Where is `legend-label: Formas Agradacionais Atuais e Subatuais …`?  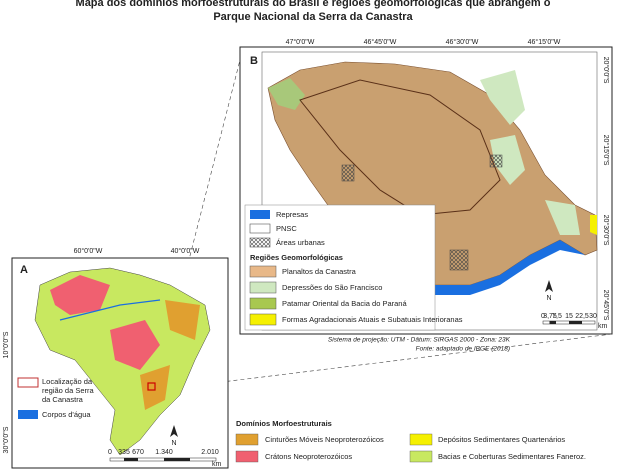 legend-label: Formas Agradacionais Atuais e Subatuais … is located at coordinates (372, 319).